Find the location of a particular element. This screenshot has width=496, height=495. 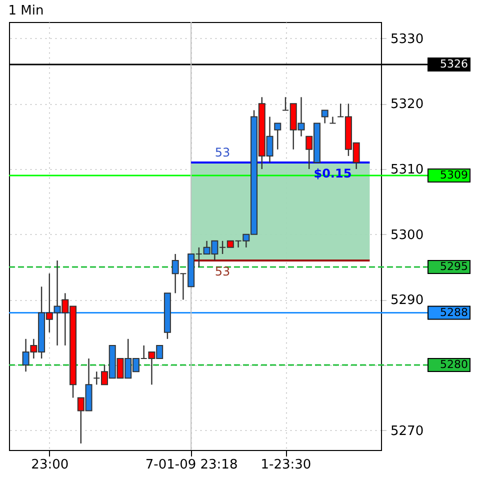

ref-line-label: 5288 is located at coordinates (454, 312).